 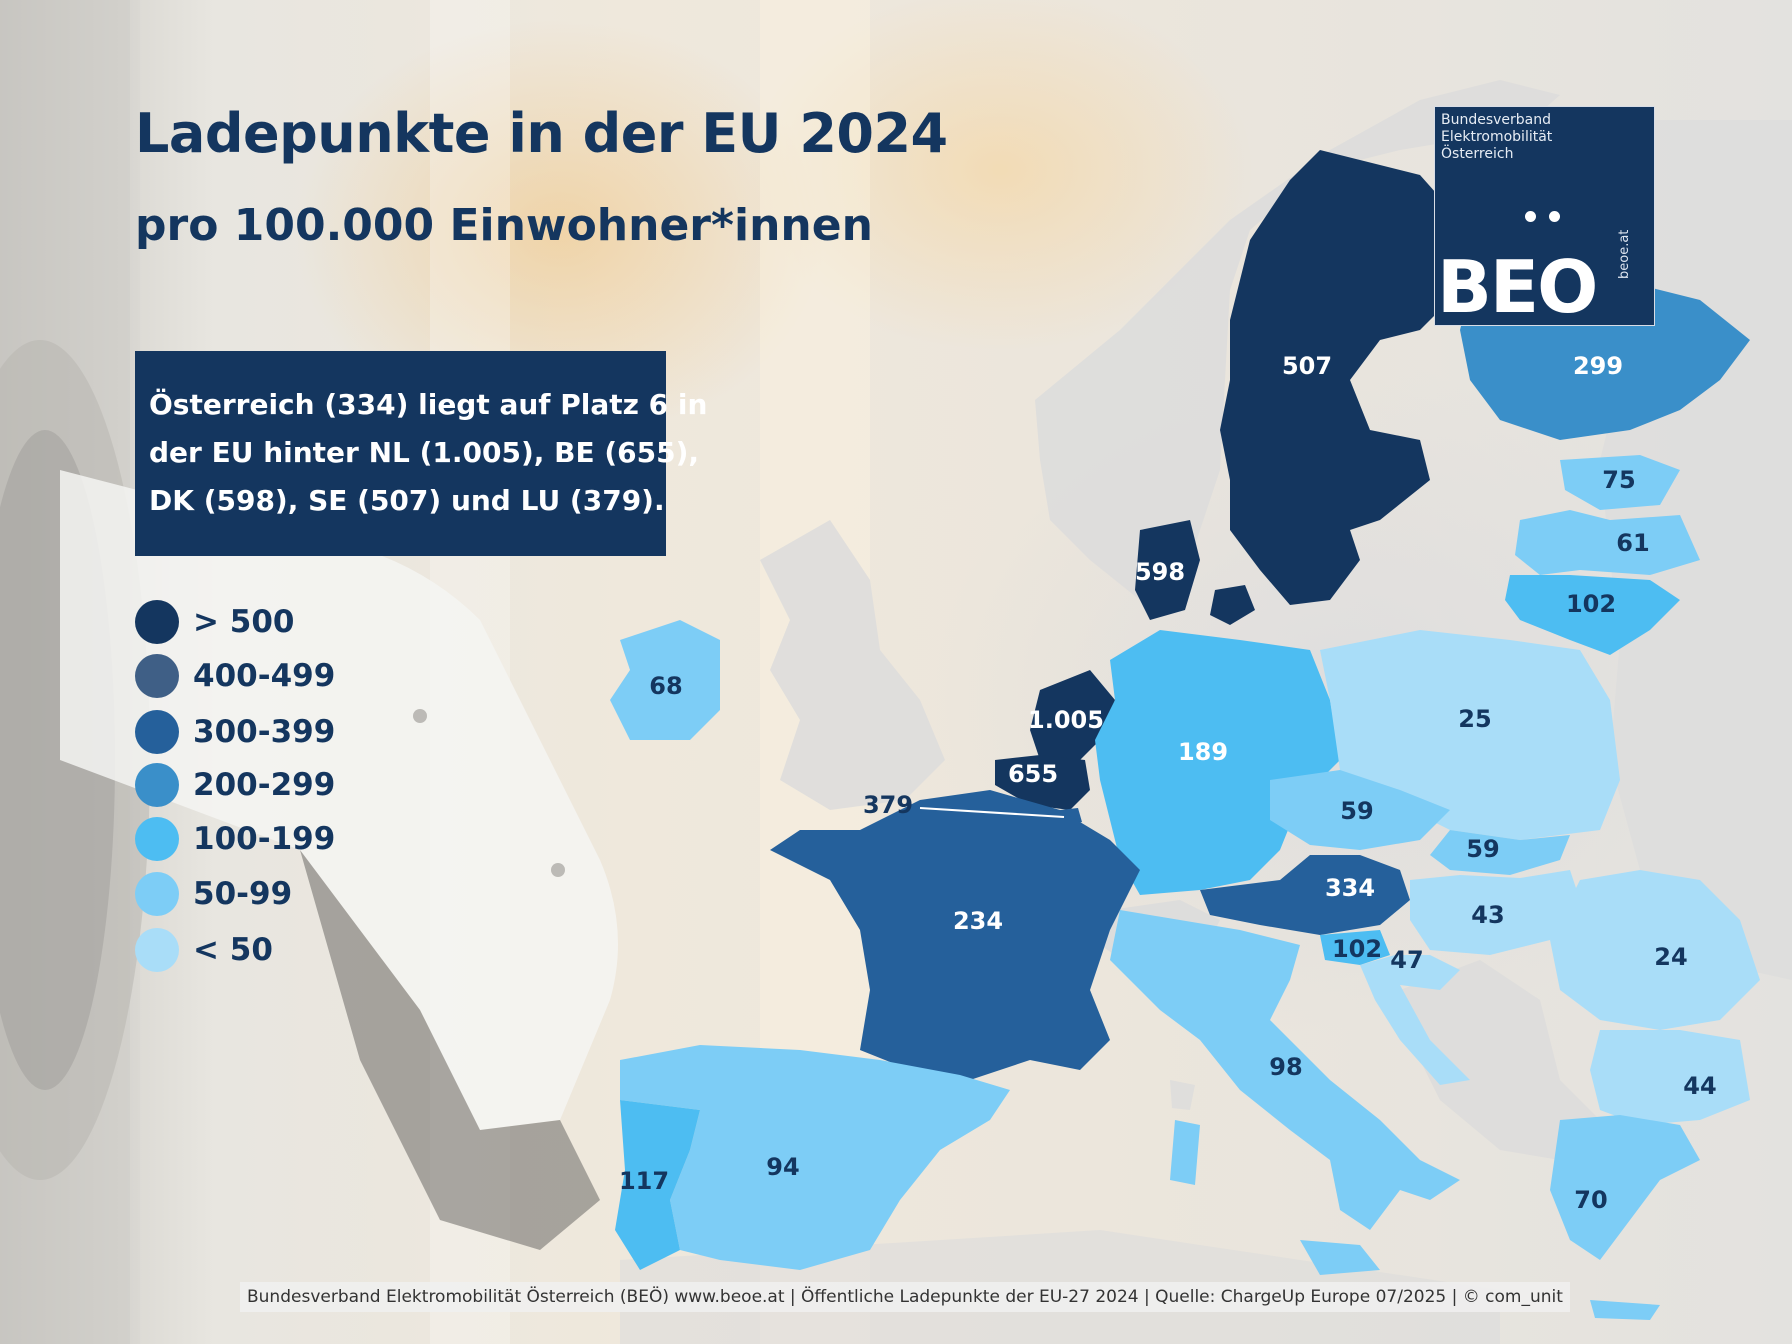 I want to click on country-slovenia, so click(x=1355, y=947).